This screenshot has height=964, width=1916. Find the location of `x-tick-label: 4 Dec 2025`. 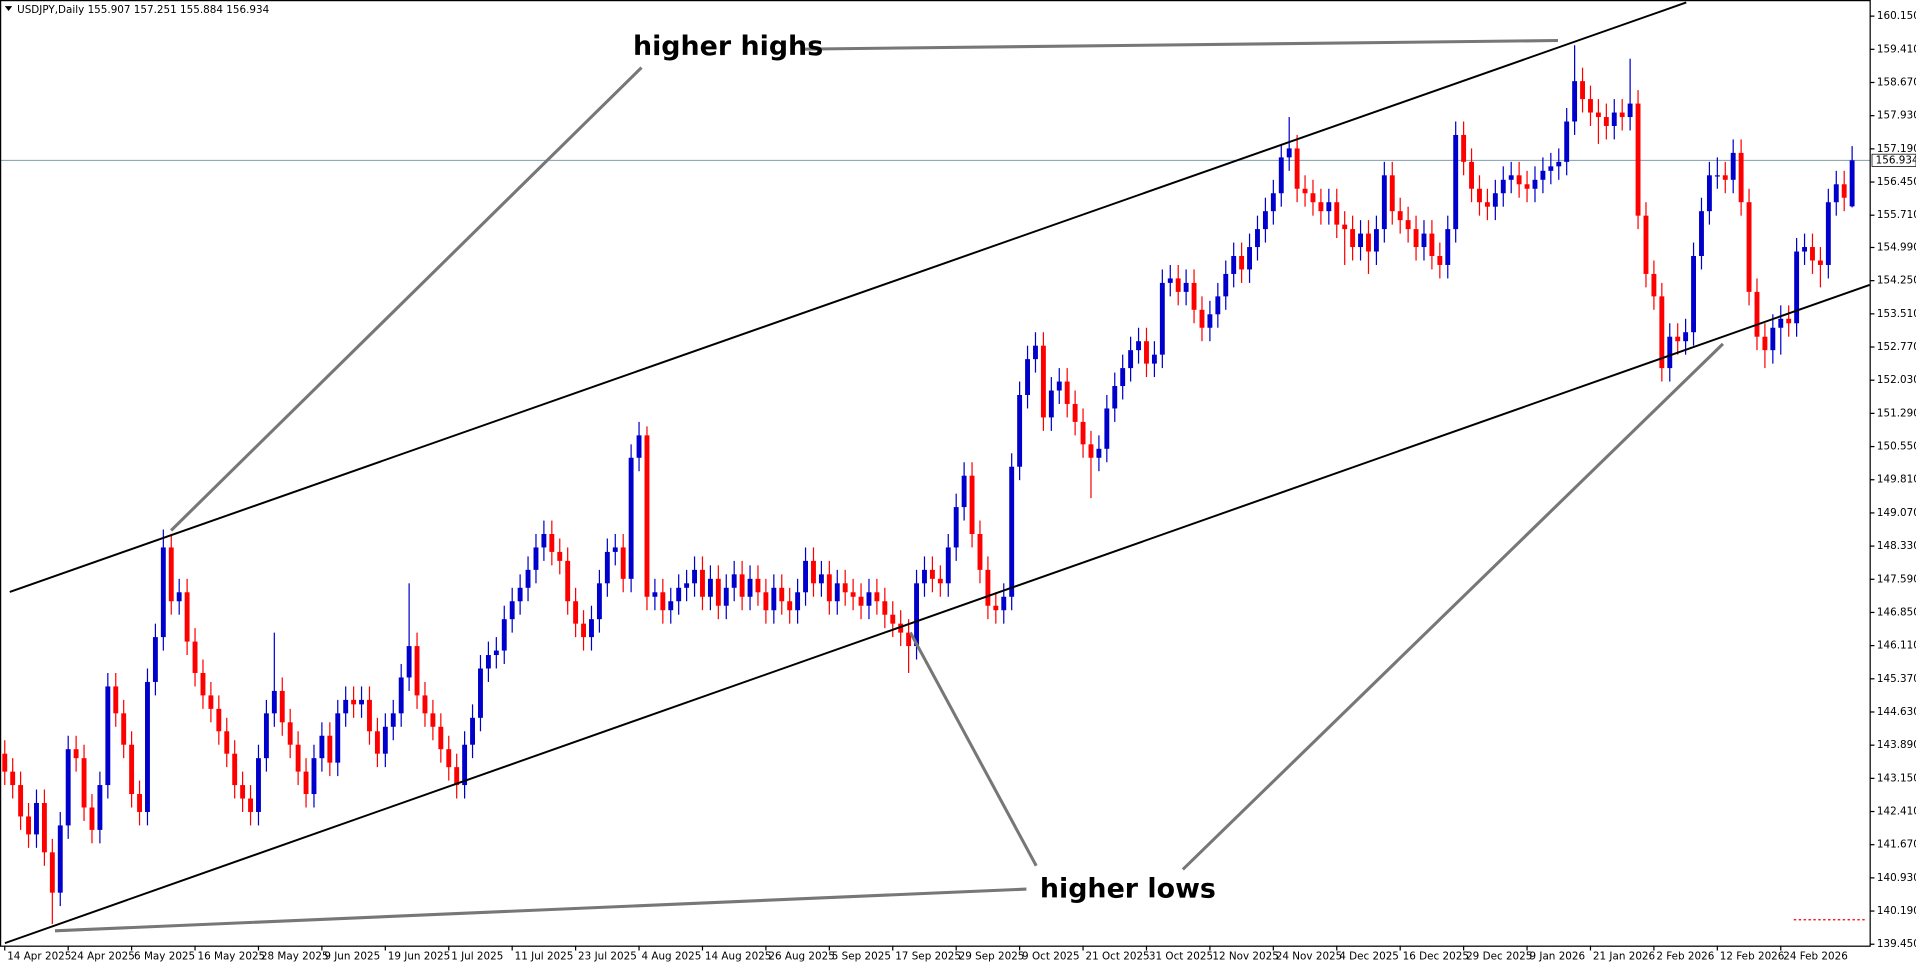

x-tick-label: 4 Dec 2025 is located at coordinates (1369, 957).